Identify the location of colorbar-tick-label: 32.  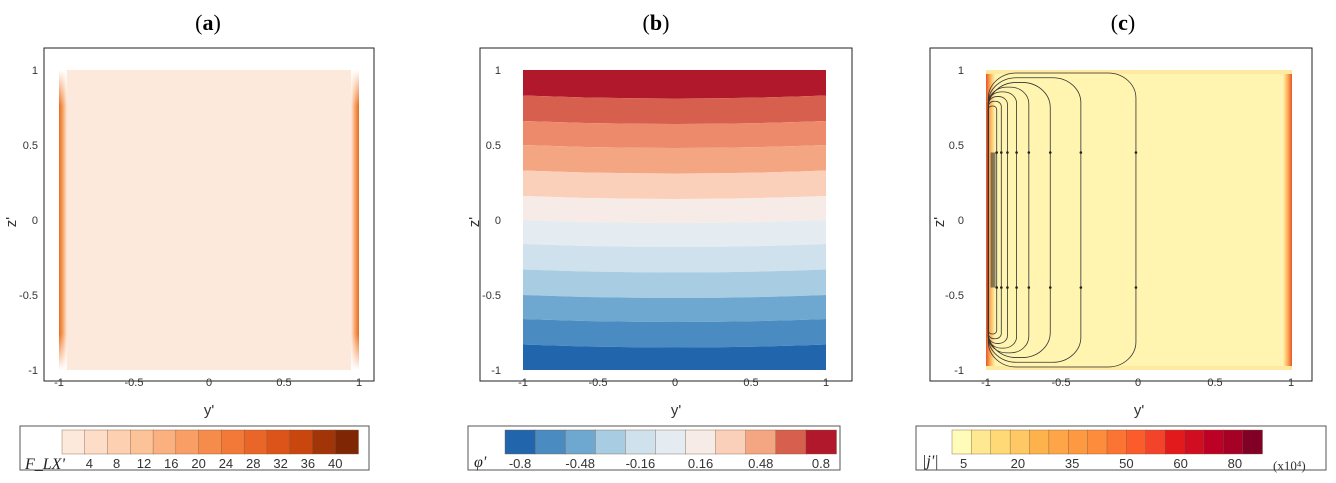
(280, 463).